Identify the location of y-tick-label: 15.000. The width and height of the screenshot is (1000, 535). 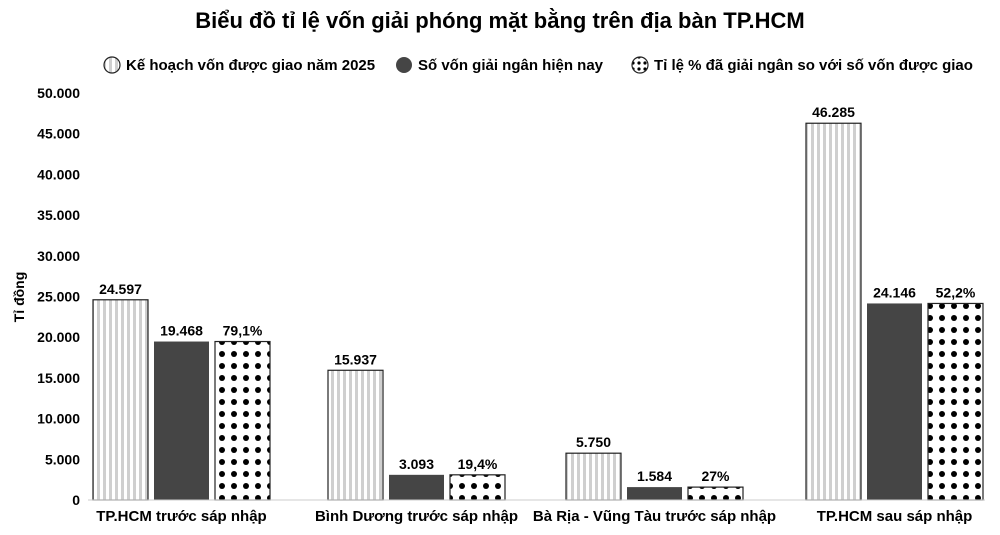
(58, 378).